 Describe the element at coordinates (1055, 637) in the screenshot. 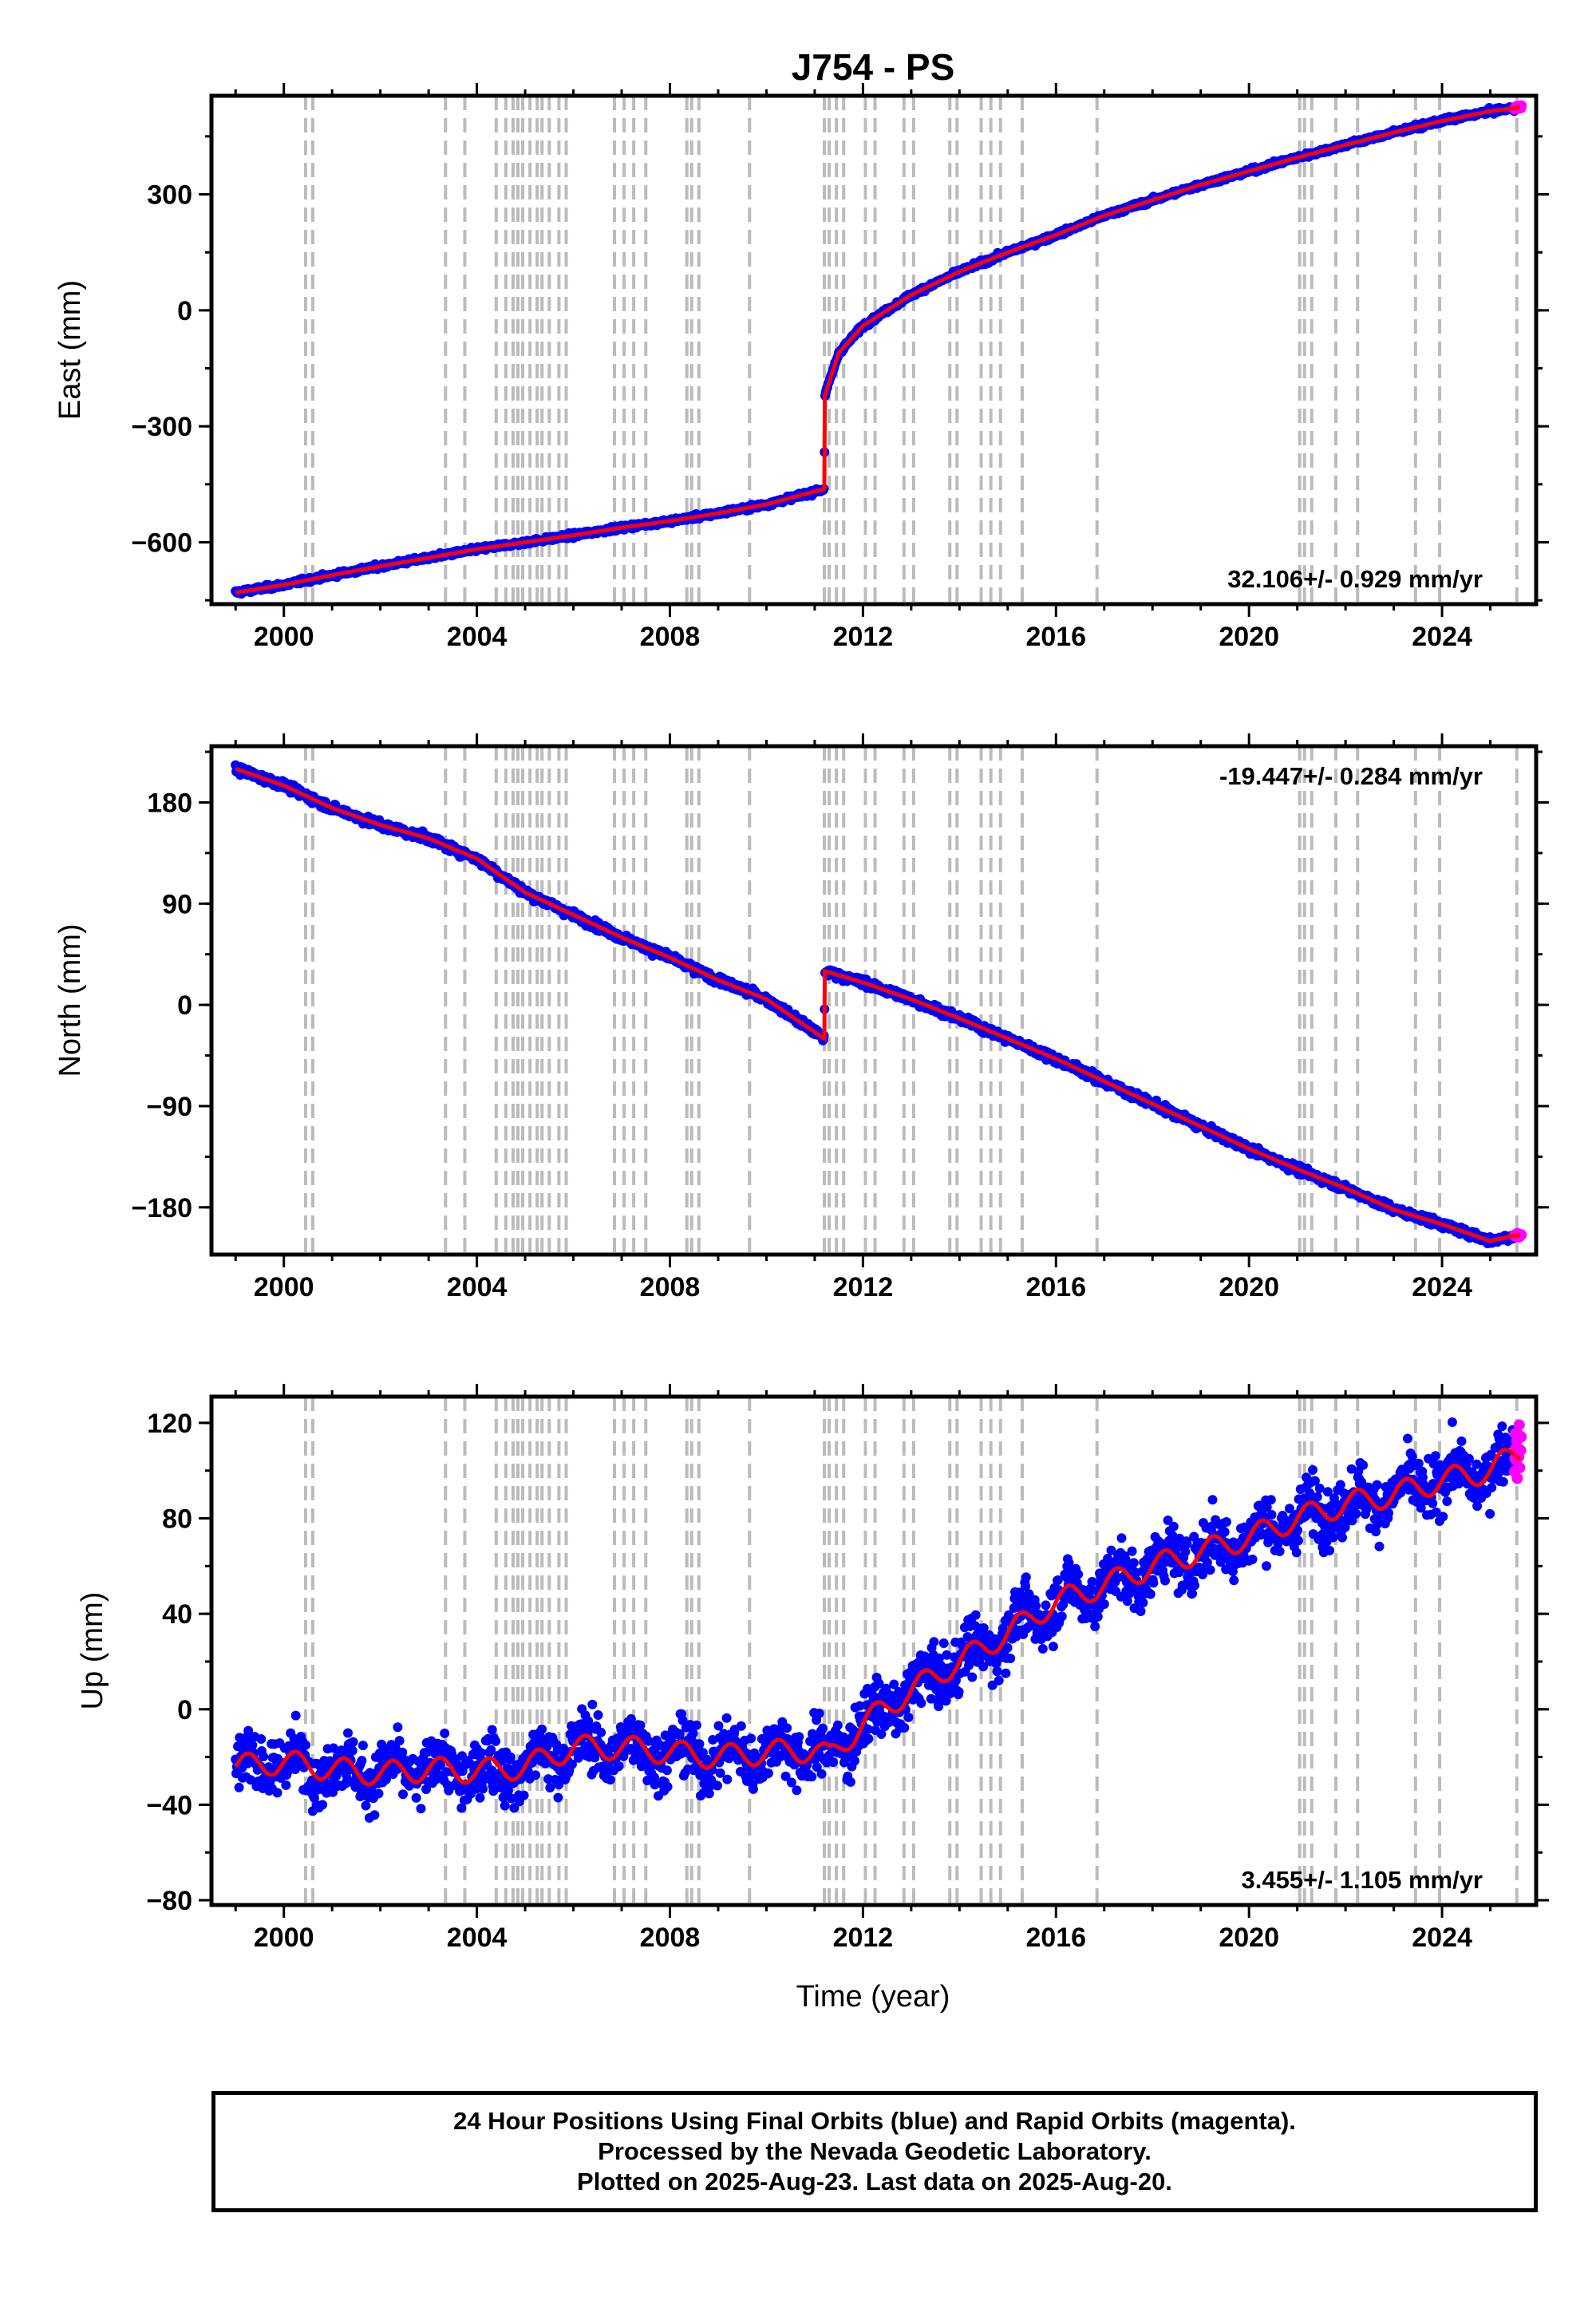

I see `east-x-tick-label: 2016` at that location.